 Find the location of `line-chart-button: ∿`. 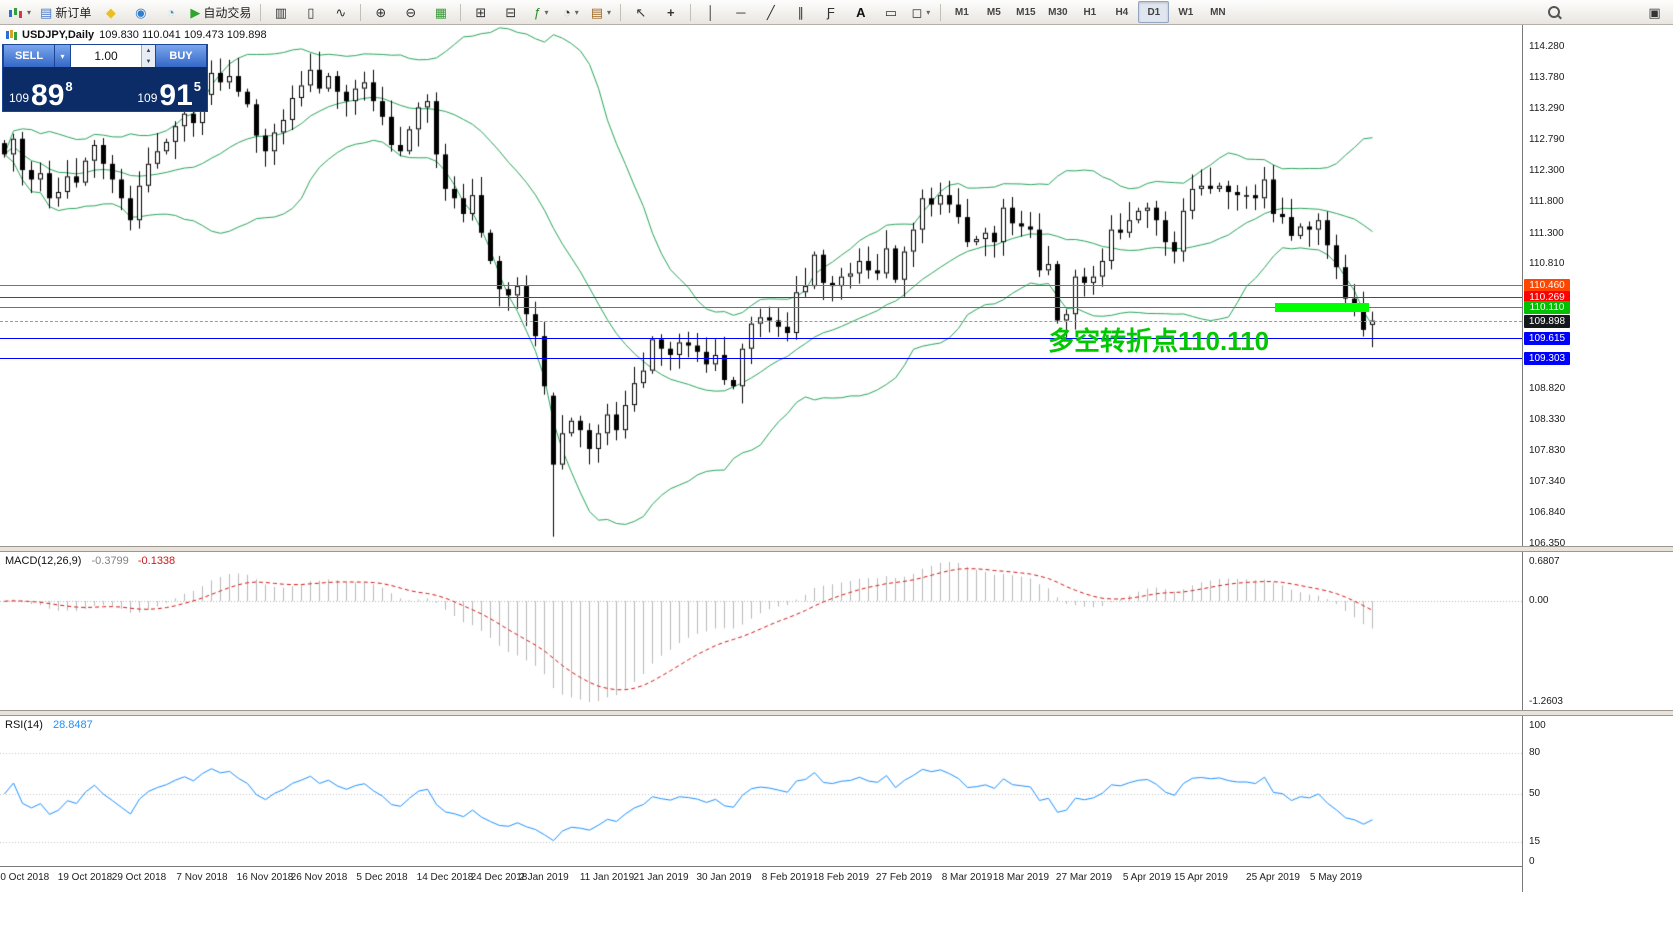

line-chart-button: ∿ is located at coordinates (340, 12).